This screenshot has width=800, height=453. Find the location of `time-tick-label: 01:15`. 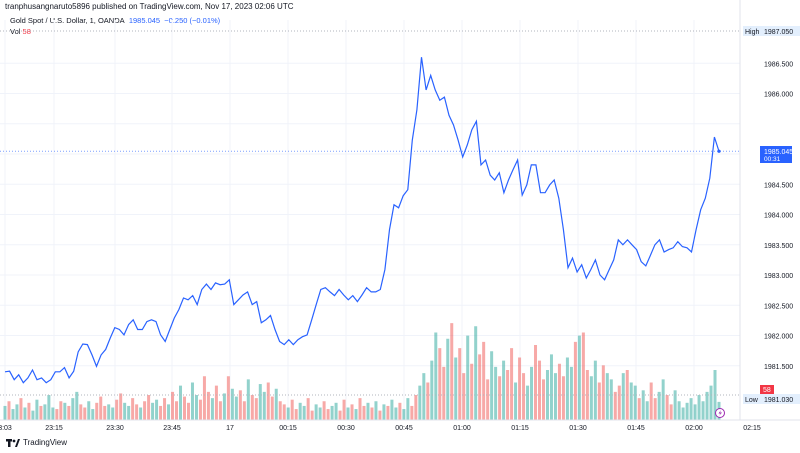

time-tick-label: 01:15 is located at coordinates (520, 428).